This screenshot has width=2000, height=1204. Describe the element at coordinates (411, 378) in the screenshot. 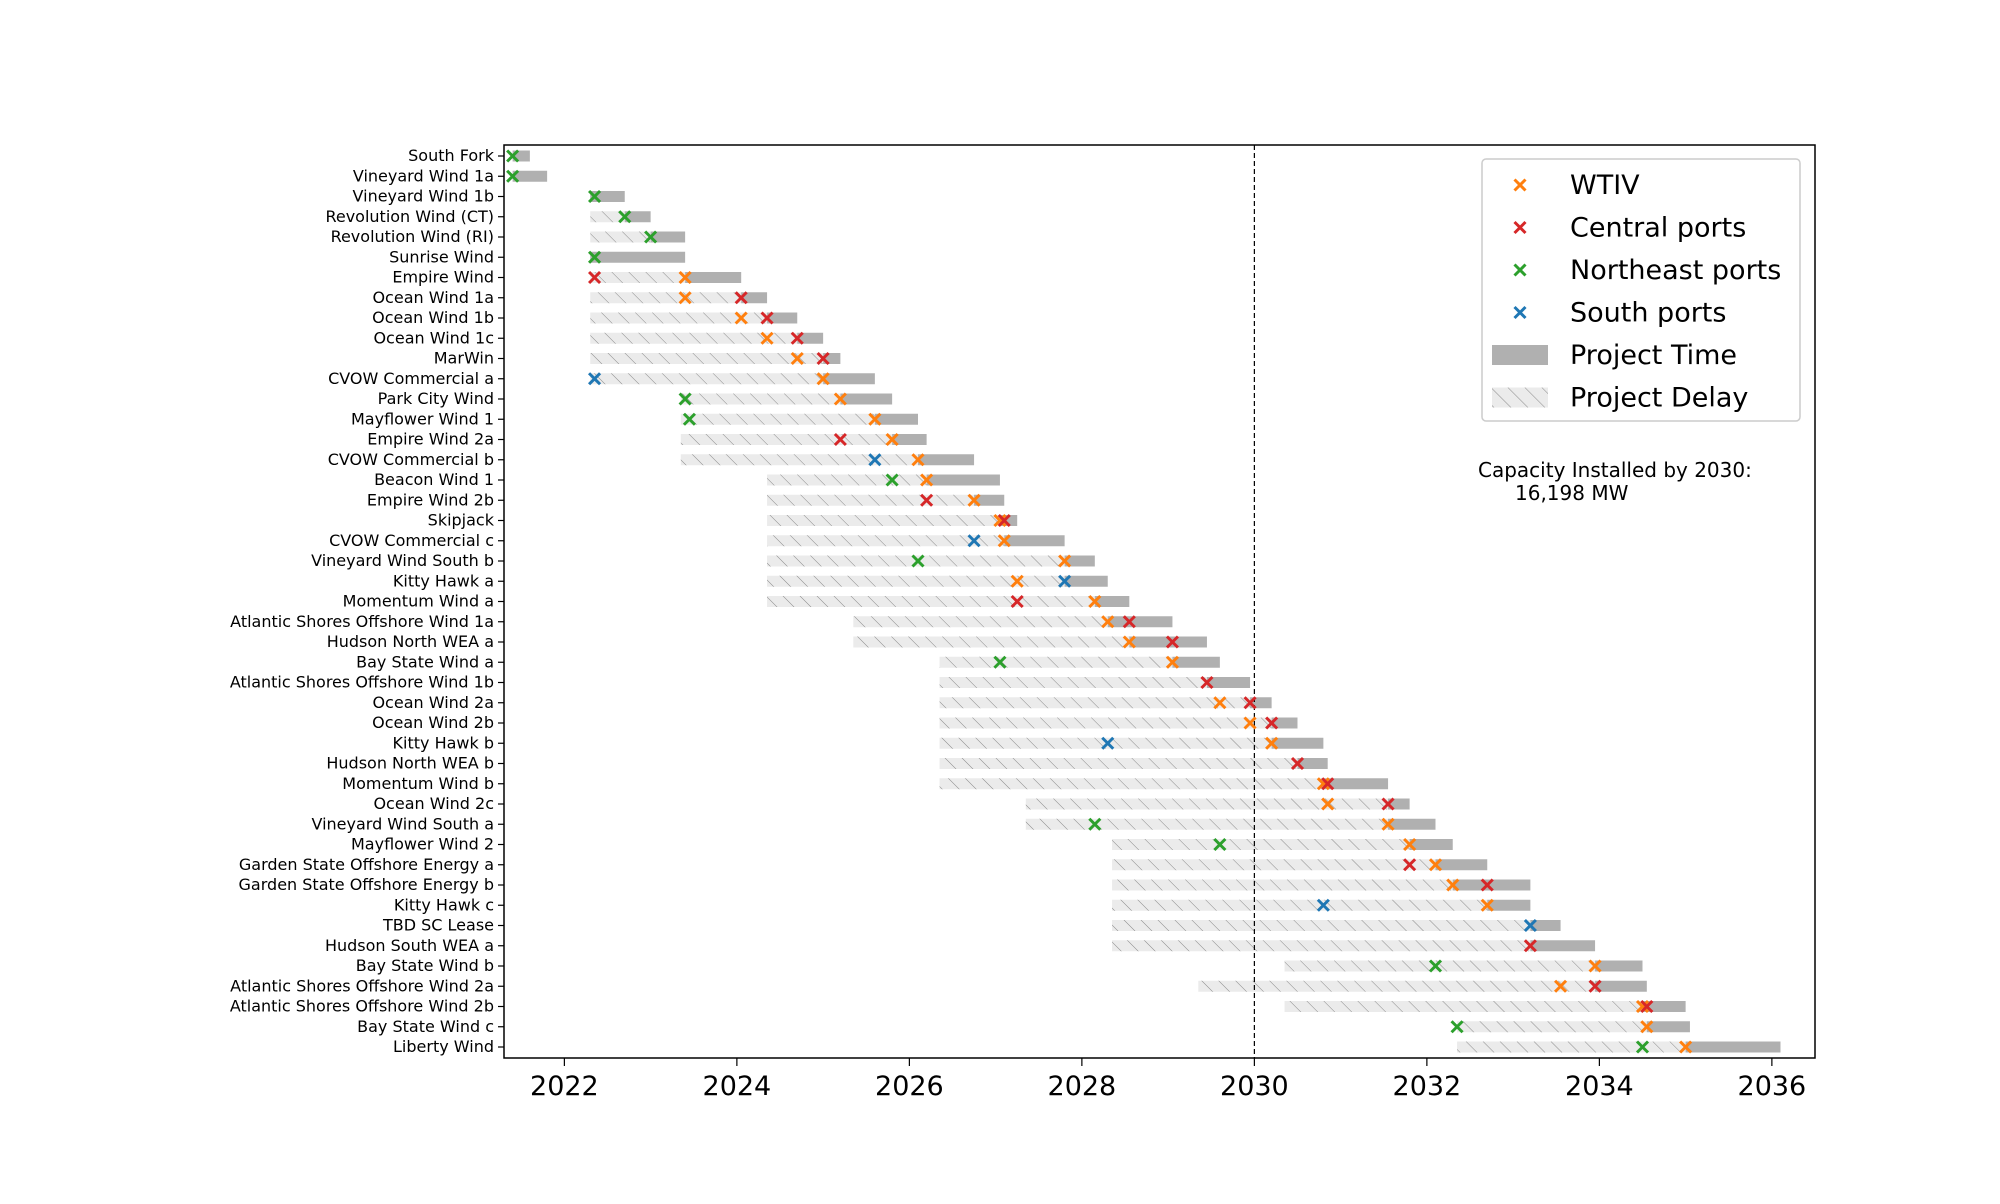

I see `ytick-label: CVOW Commercial a` at that location.